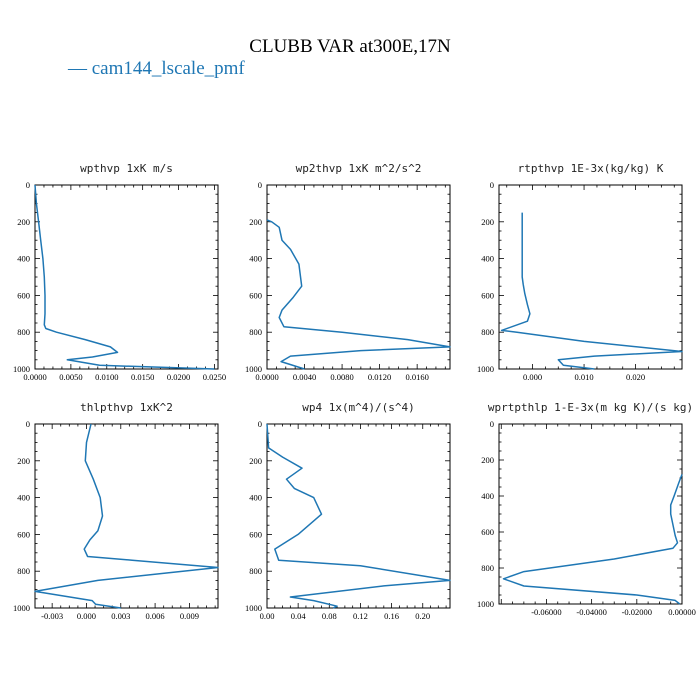 Image resolution: width=700 pixels, height=700 pixels. I want to click on x-tick-label: 0.010, so click(583, 377).